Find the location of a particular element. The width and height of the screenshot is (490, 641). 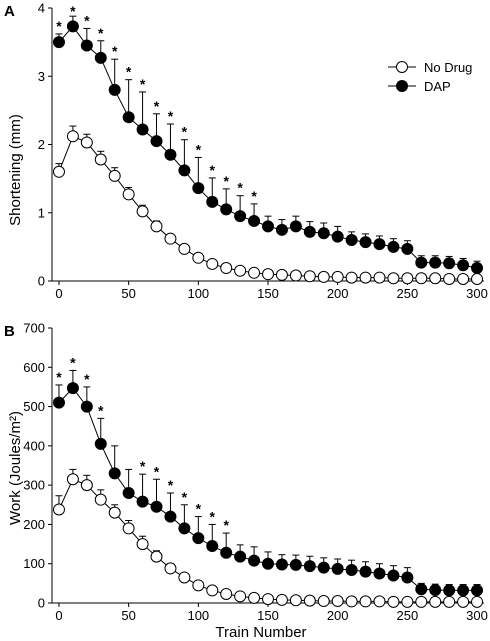

panel-a-x-tick-label: 0 is located at coordinates (58, 293).